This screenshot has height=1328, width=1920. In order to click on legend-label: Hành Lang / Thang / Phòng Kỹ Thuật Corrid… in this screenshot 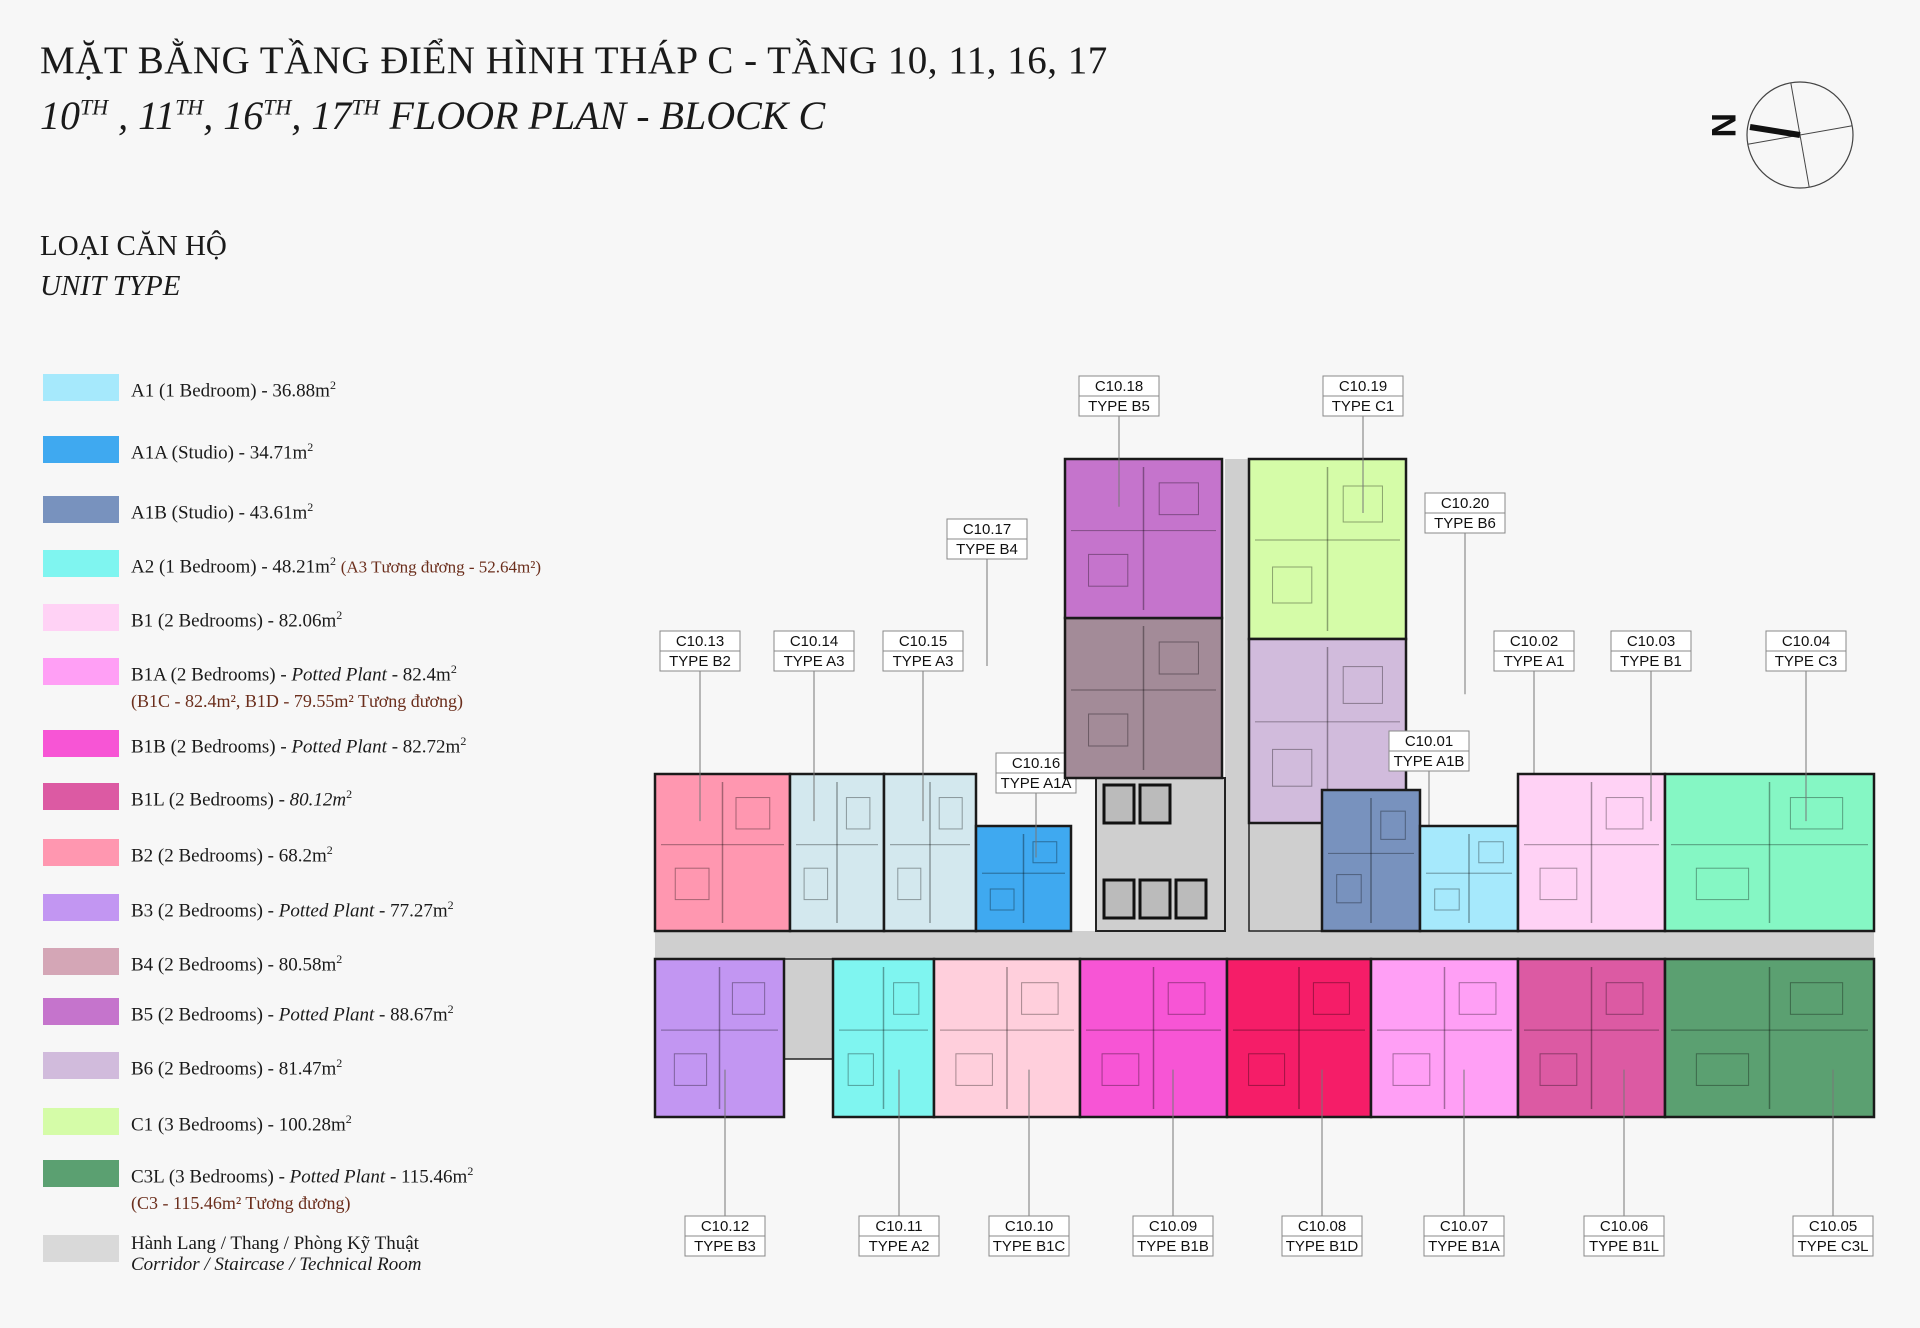, I will do `click(276, 1254)`.